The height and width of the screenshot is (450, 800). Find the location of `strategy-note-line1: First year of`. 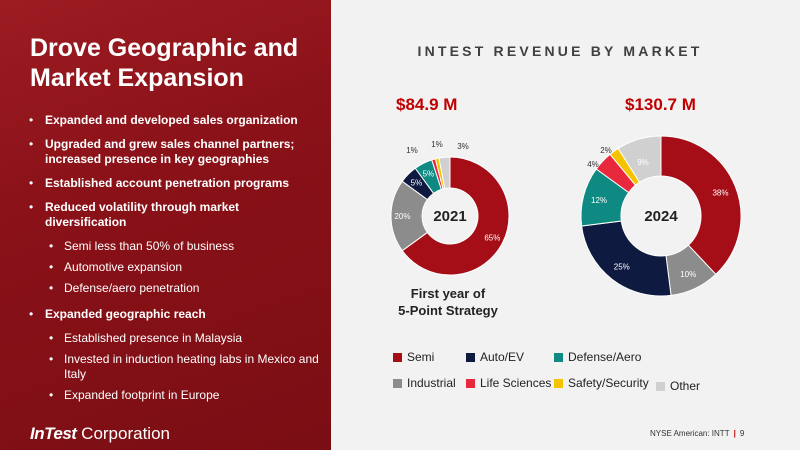

strategy-note-line1: First year of is located at coordinates (448, 293).